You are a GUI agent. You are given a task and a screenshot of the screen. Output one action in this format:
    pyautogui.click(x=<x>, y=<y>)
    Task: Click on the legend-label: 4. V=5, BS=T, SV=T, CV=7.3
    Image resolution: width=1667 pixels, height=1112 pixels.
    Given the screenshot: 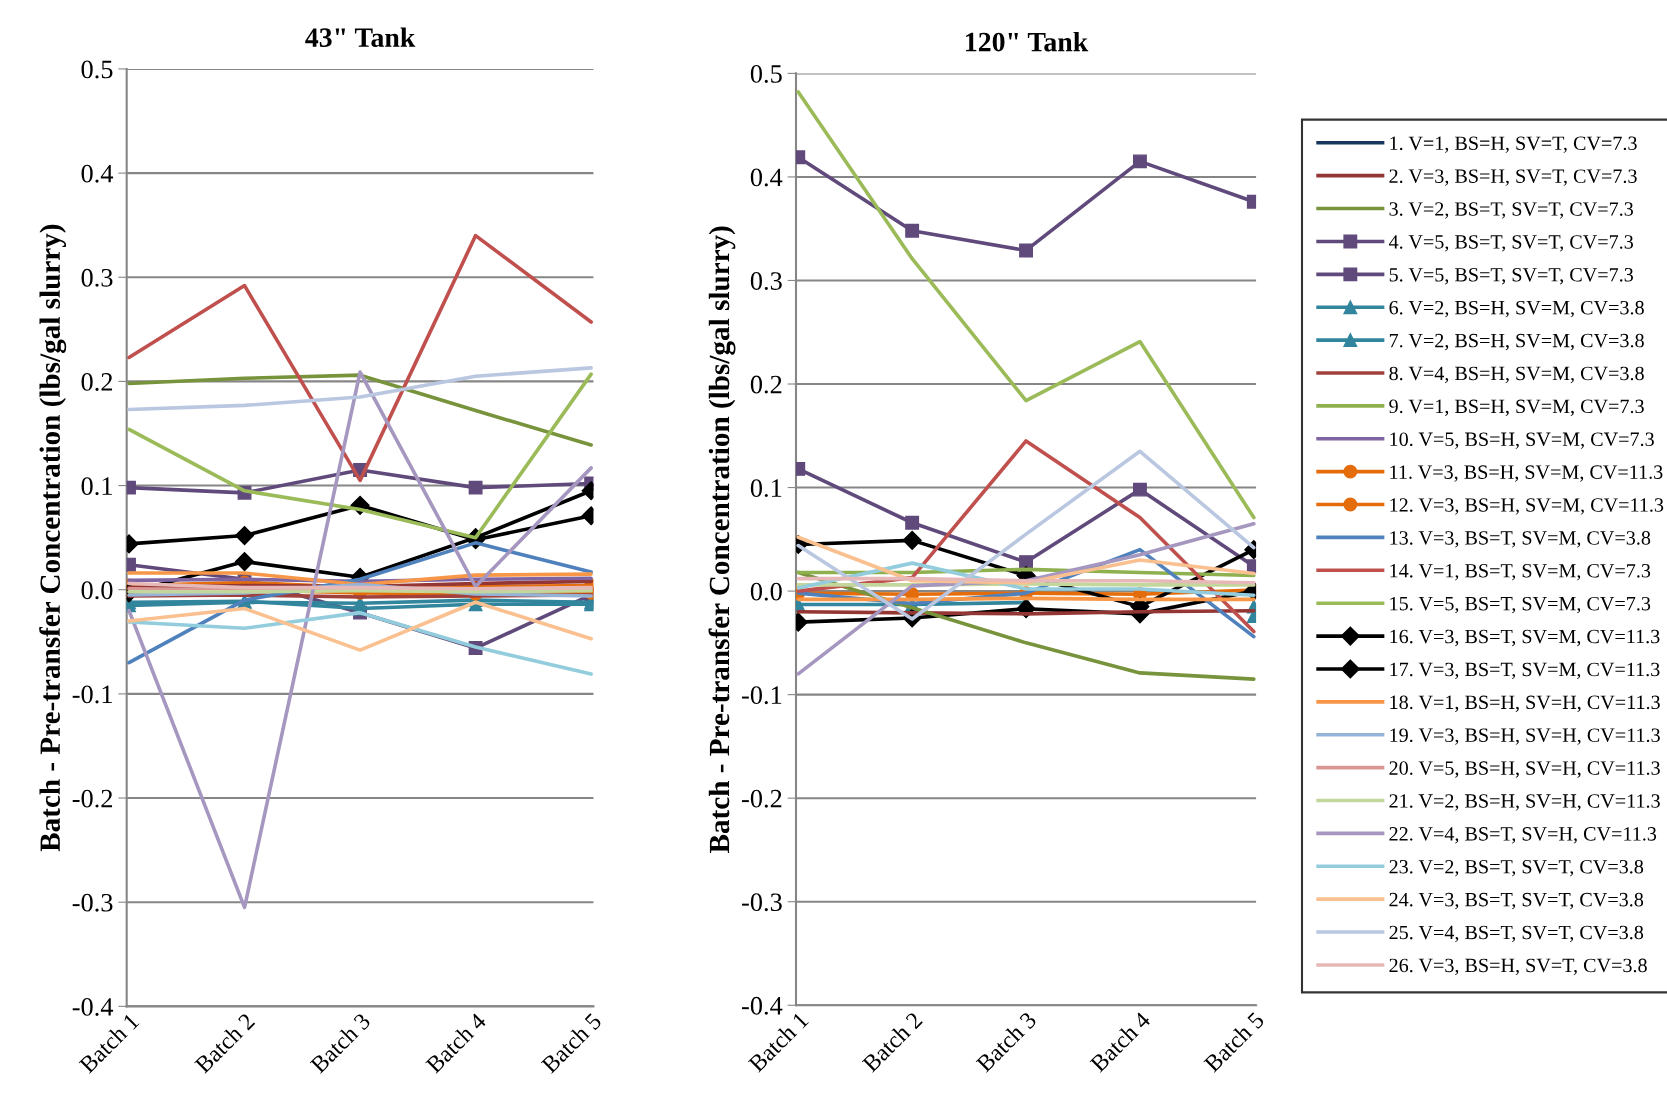 What is the action you would take?
    pyautogui.click(x=1510, y=243)
    